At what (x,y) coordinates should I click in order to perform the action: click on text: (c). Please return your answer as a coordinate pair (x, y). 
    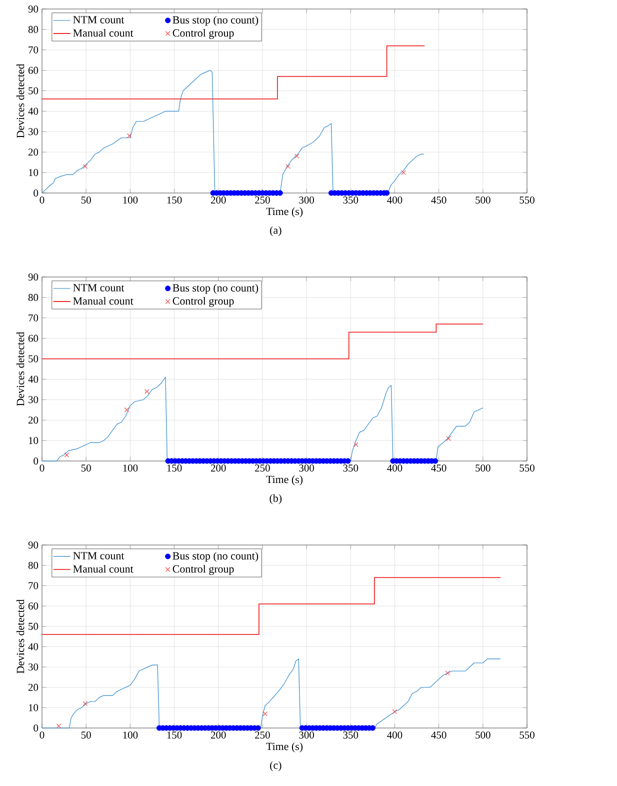
    Looking at the image, I should click on (276, 766).